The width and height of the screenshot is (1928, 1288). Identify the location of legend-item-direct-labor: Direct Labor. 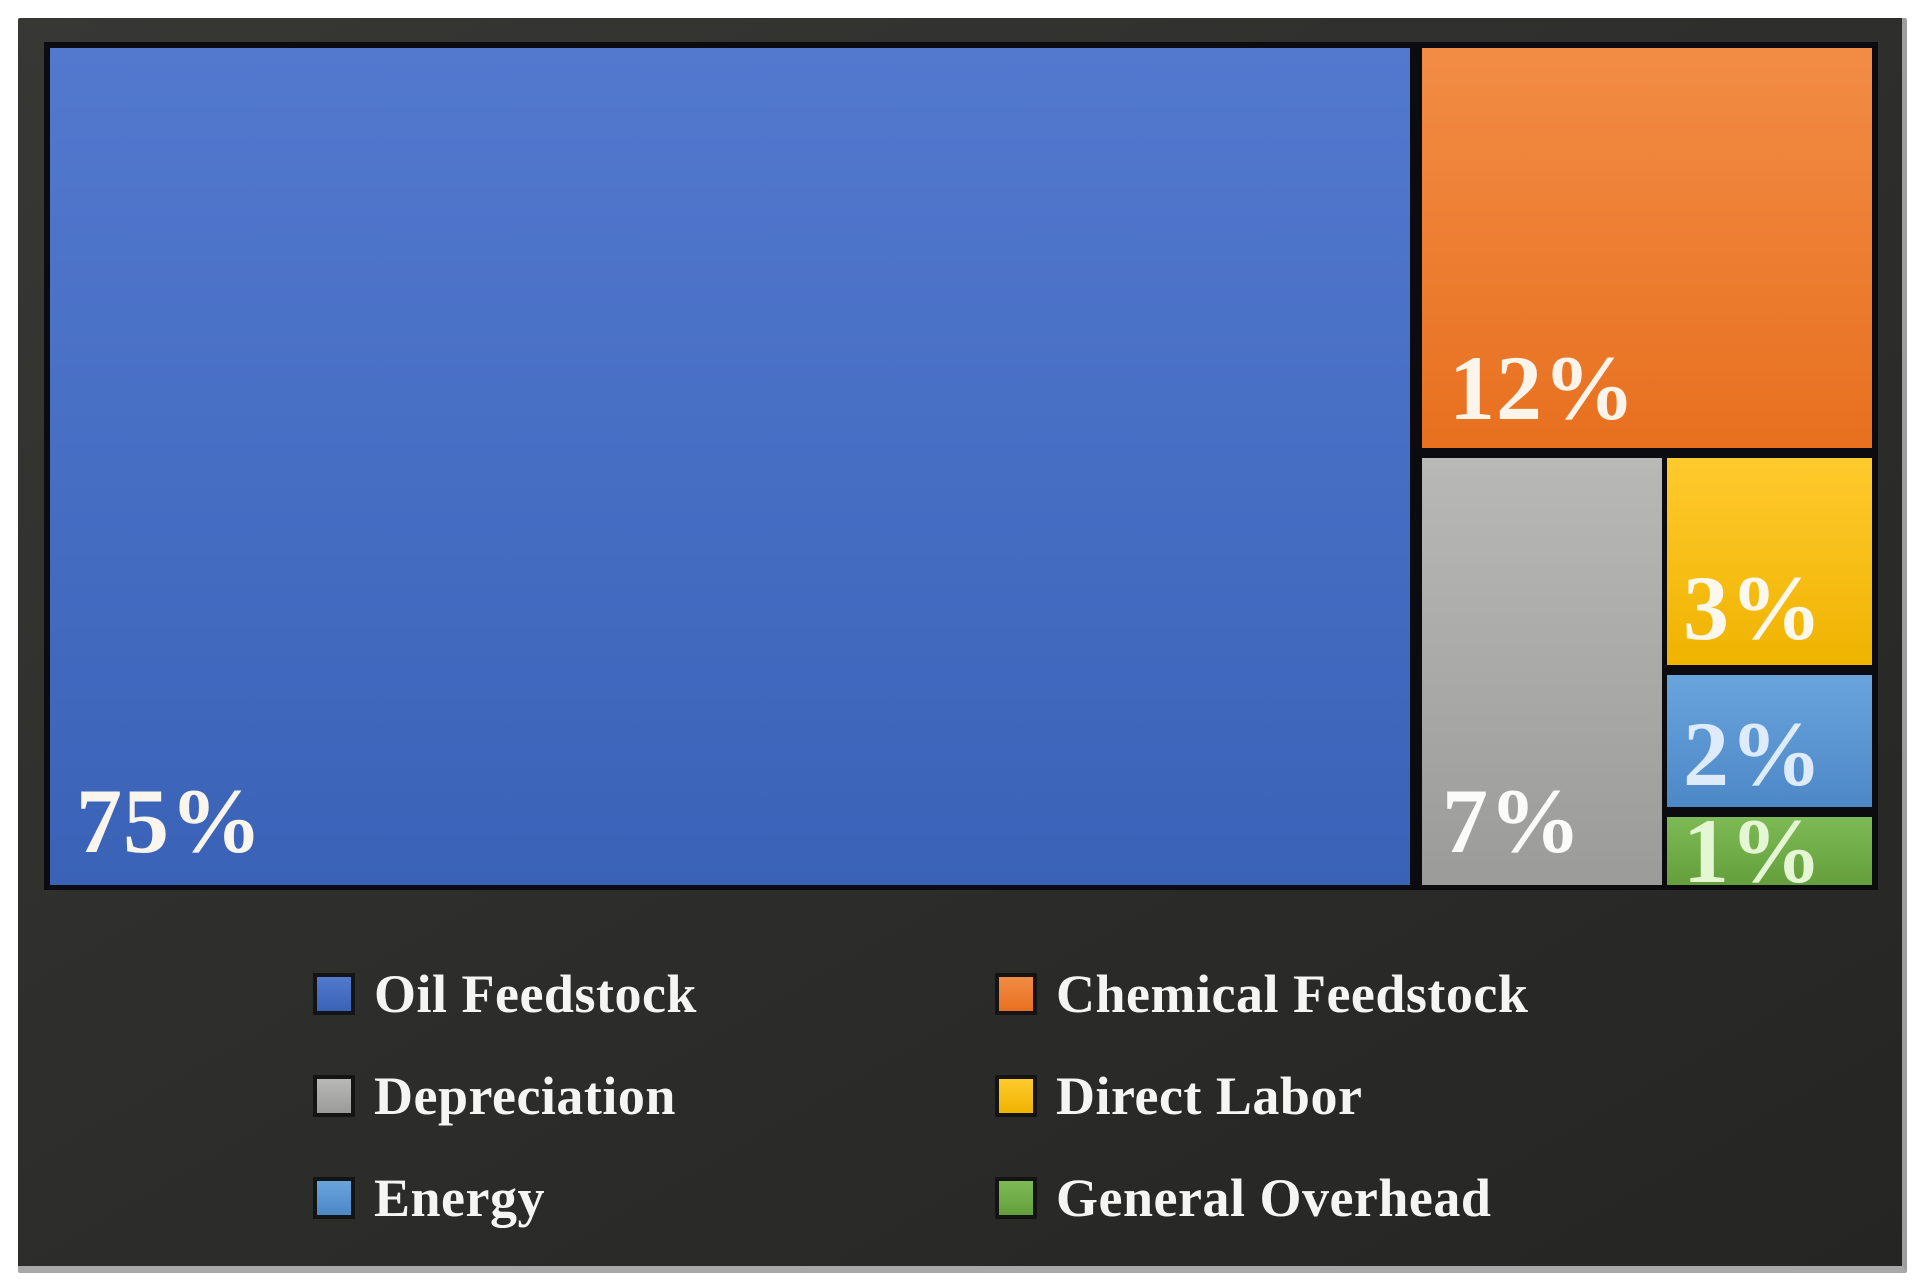
(1261, 1096).